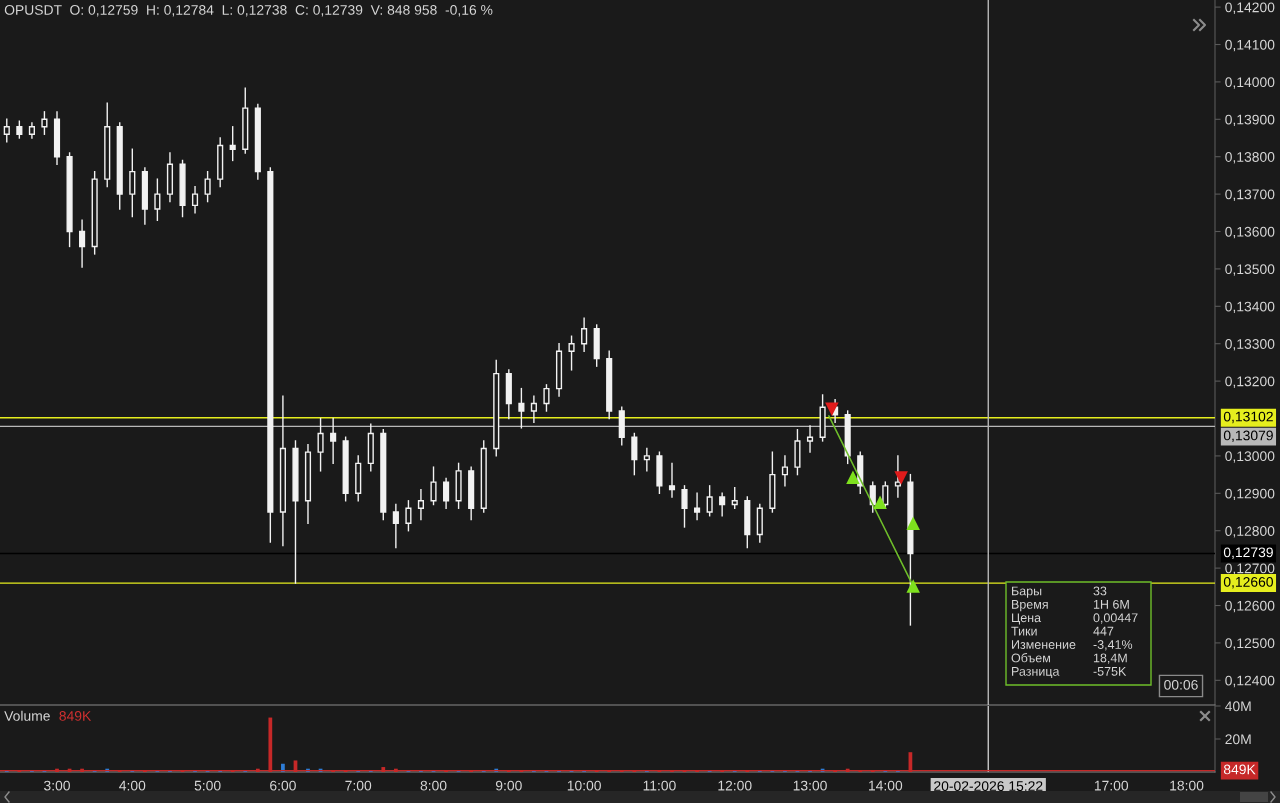  Describe the element at coordinates (735, 785) in the screenshot. I see `x-tick-label: 12:00` at that location.